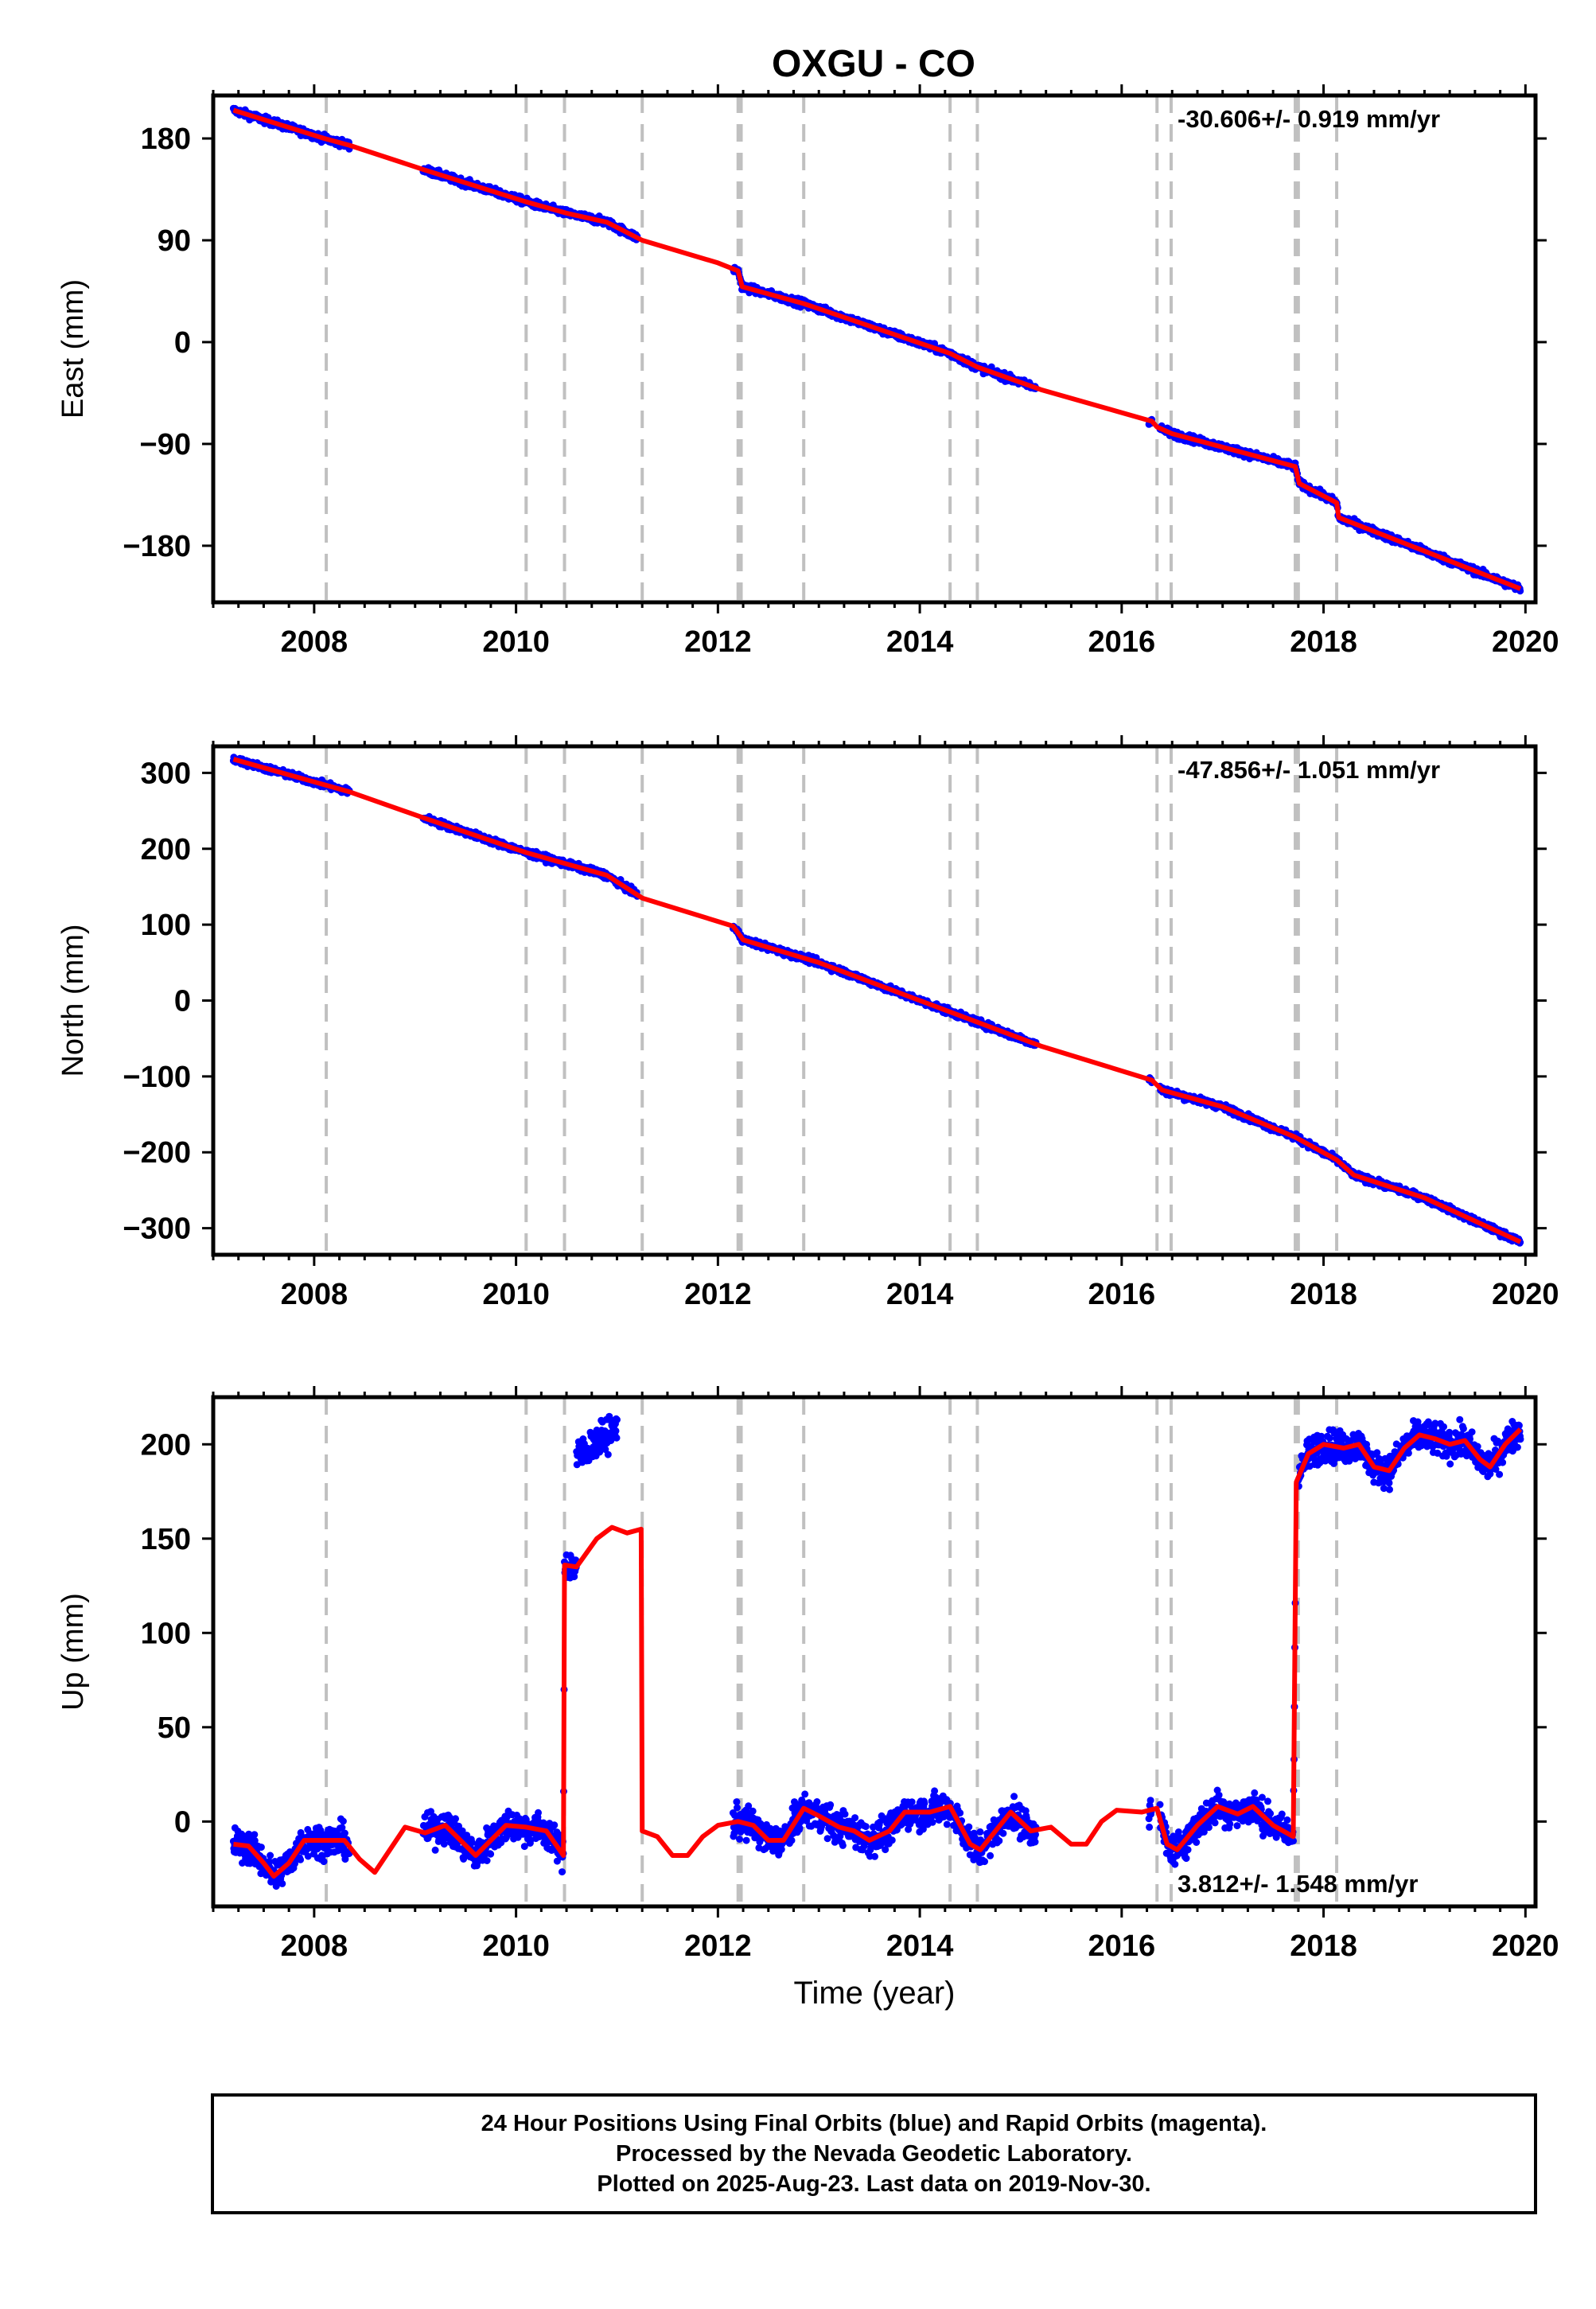 The image size is (1596, 2309). What do you see at coordinates (157, 1078) in the screenshot?
I see `y-tick-label: −100` at bounding box center [157, 1078].